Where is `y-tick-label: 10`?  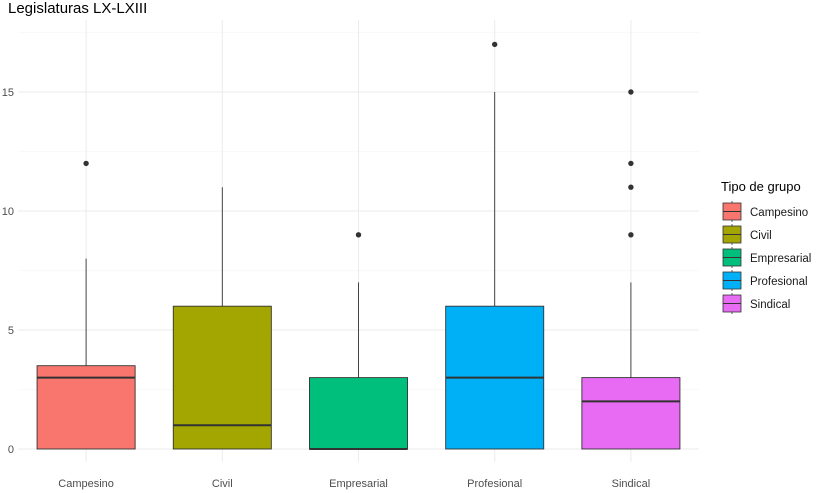
y-tick-label: 10 is located at coordinates (8, 212).